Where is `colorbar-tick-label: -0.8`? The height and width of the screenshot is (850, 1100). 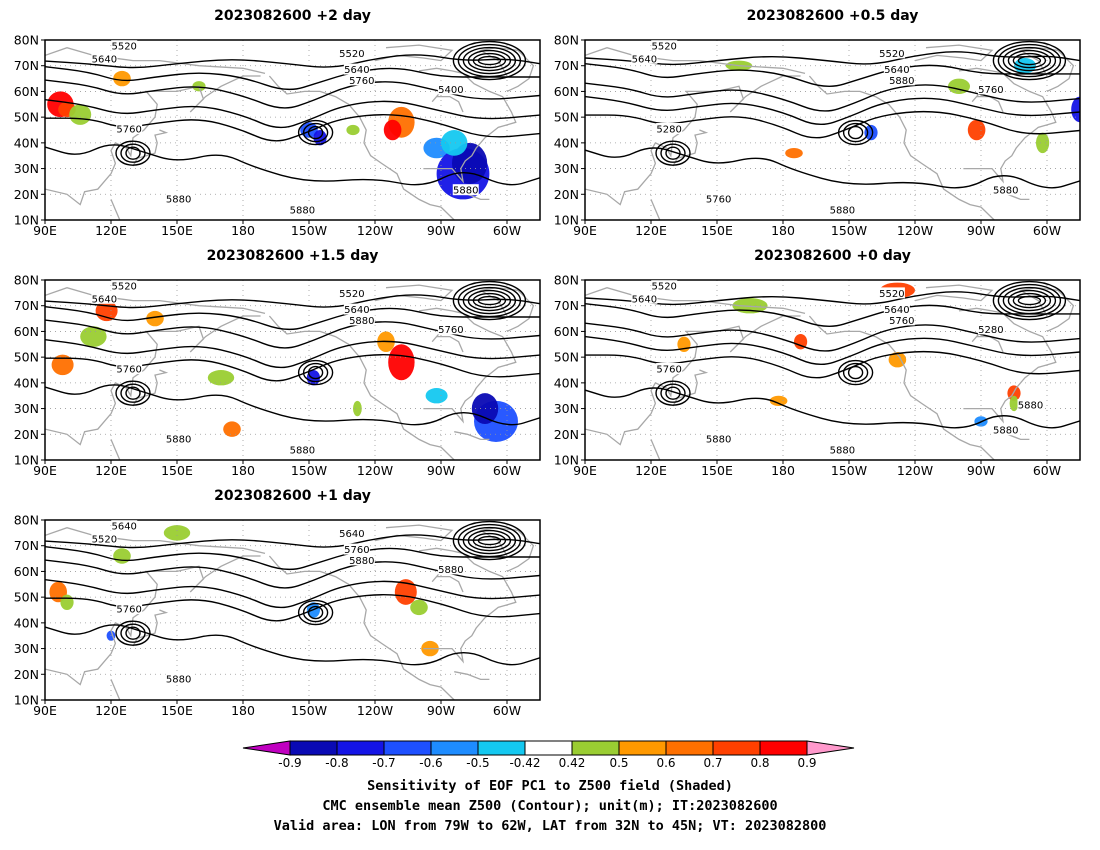
colorbar-tick-label: -0.8 is located at coordinates (336, 763).